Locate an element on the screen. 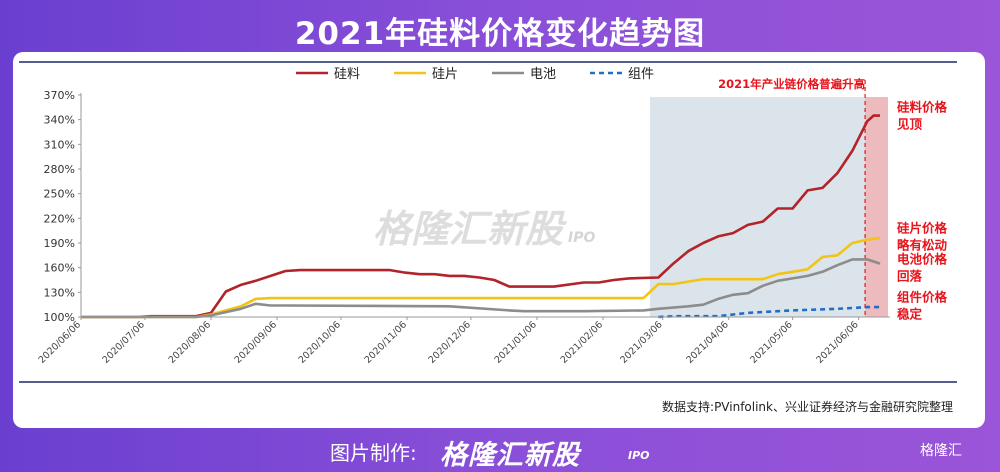  annotation-text: 稳定 is located at coordinates (910, 313).